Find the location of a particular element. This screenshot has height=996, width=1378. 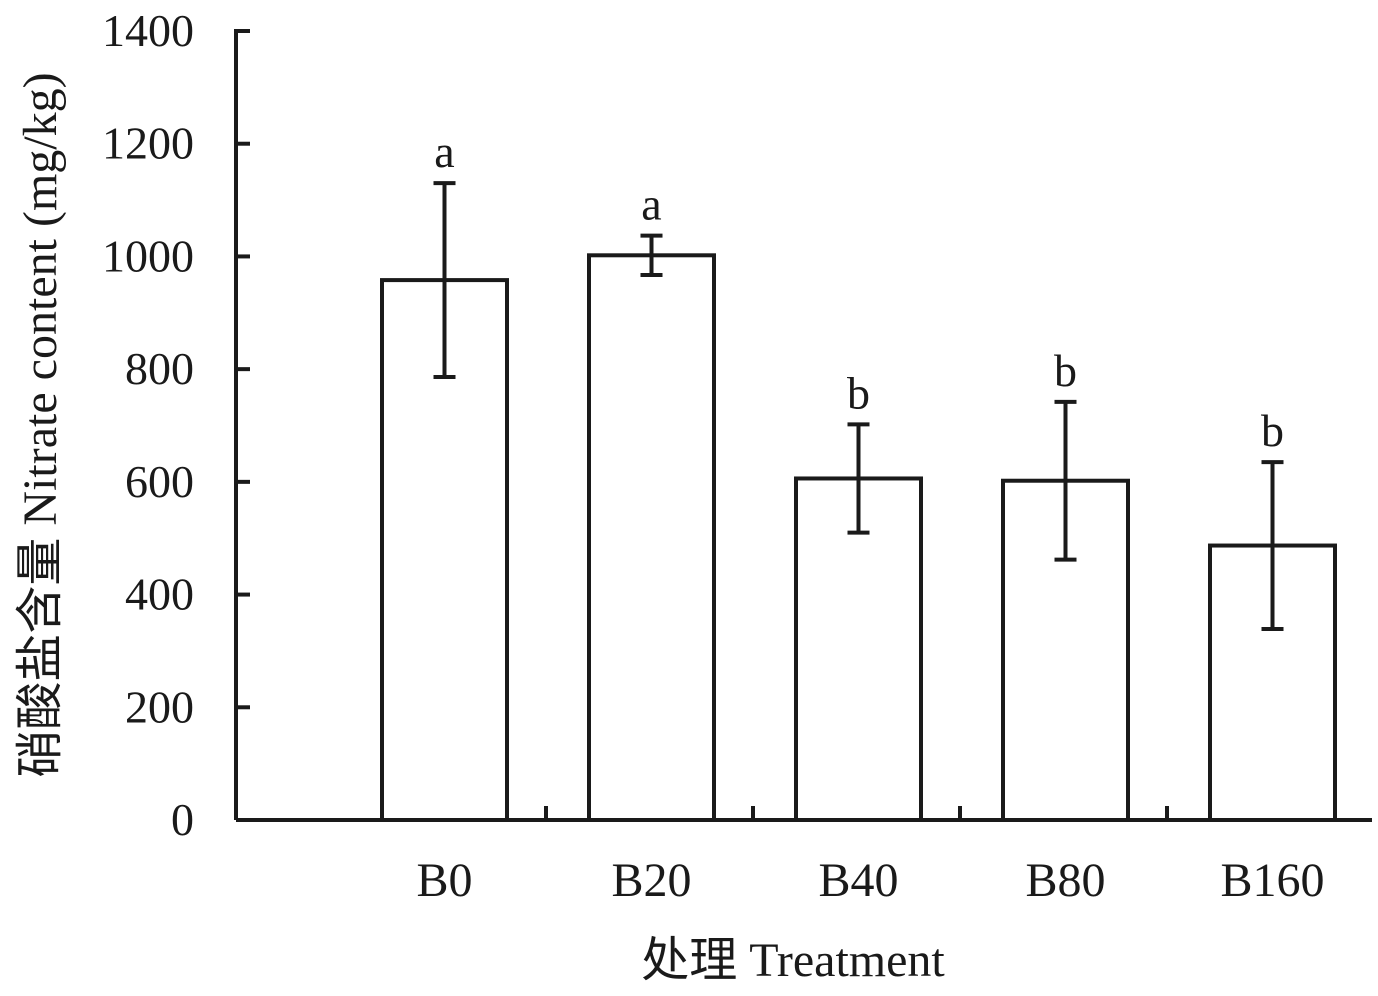

x-tick-label: B20 is located at coordinates (651, 880).